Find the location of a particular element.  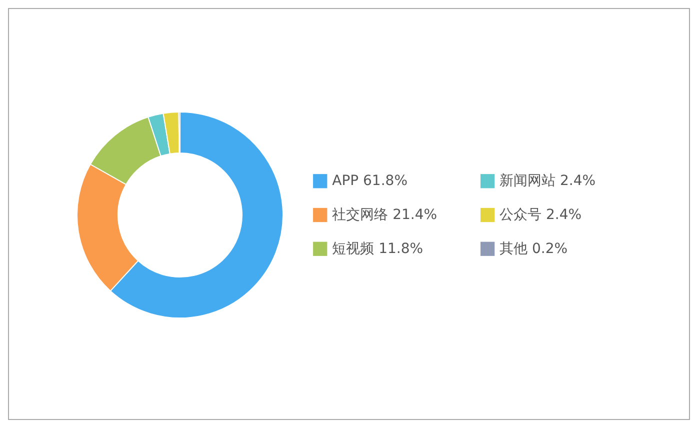

legend-label: 新闻网站 2.4% is located at coordinates (548, 181).